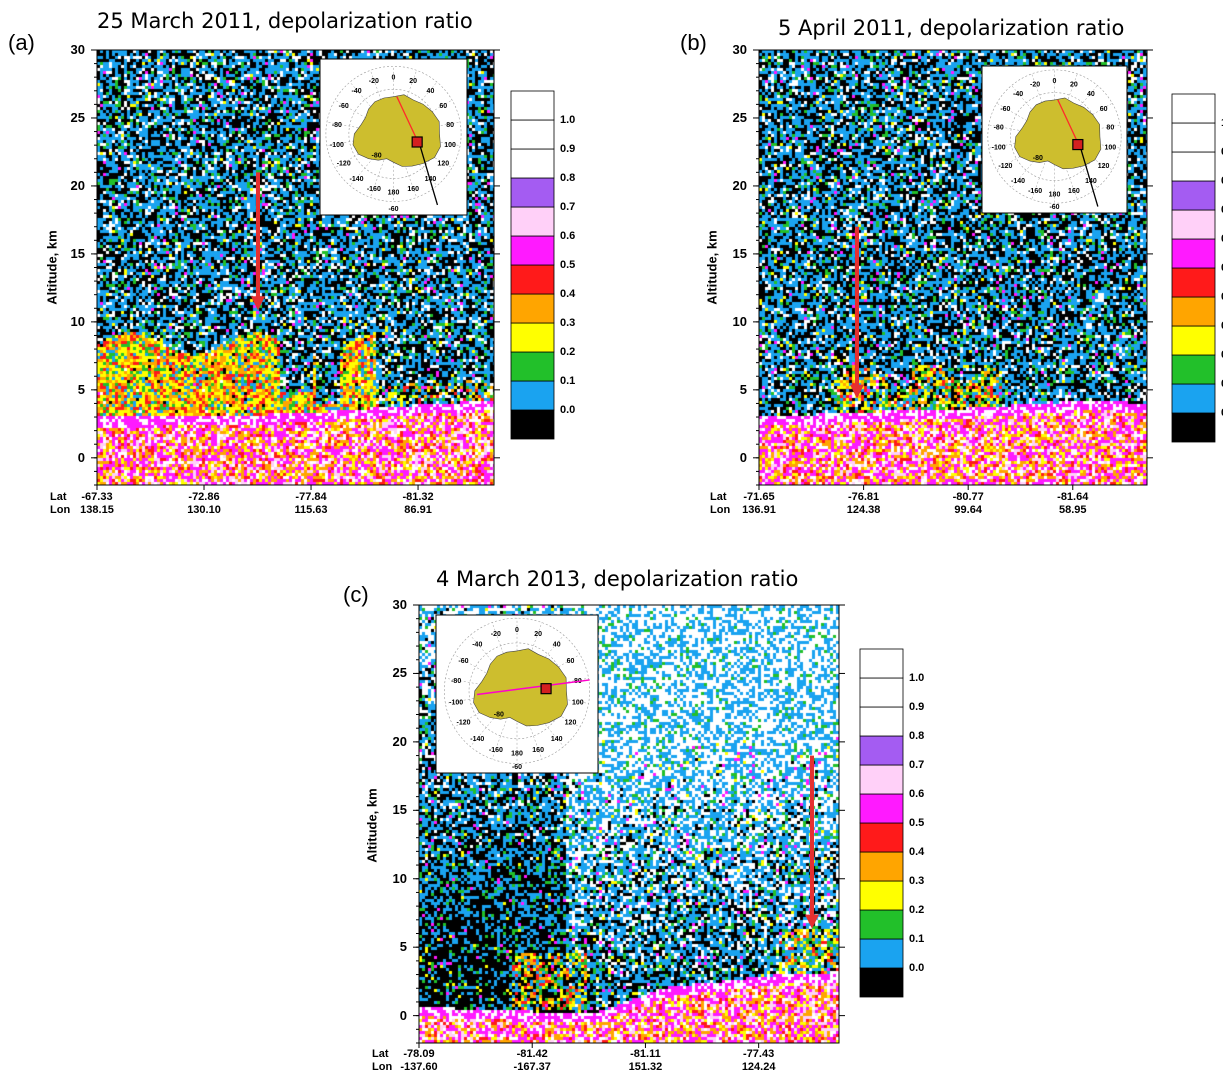 The width and height of the screenshot is (1223, 1074). What do you see at coordinates (759, 497) in the screenshot?
I see `lat-value: -71.65` at bounding box center [759, 497].